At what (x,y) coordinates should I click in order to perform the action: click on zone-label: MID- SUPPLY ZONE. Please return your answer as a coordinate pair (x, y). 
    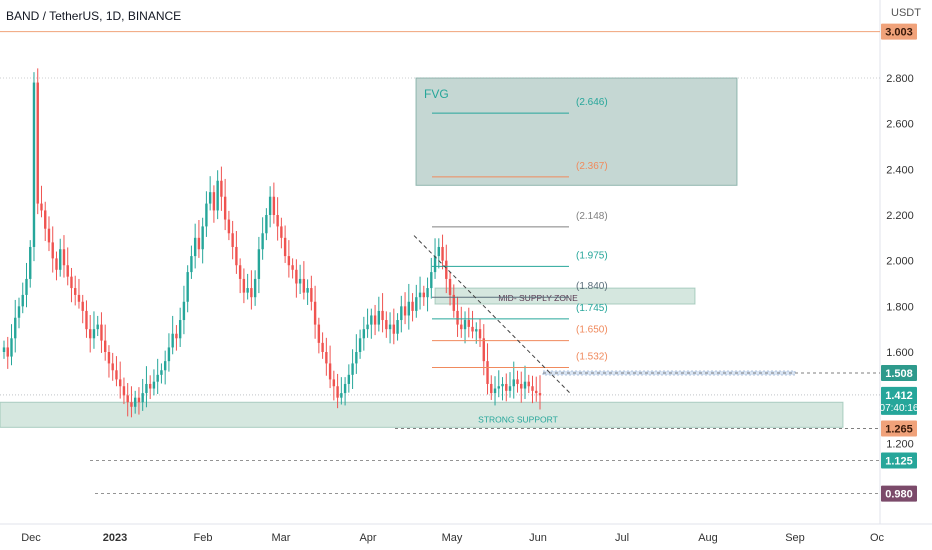
    Looking at the image, I should click on (538, 298).